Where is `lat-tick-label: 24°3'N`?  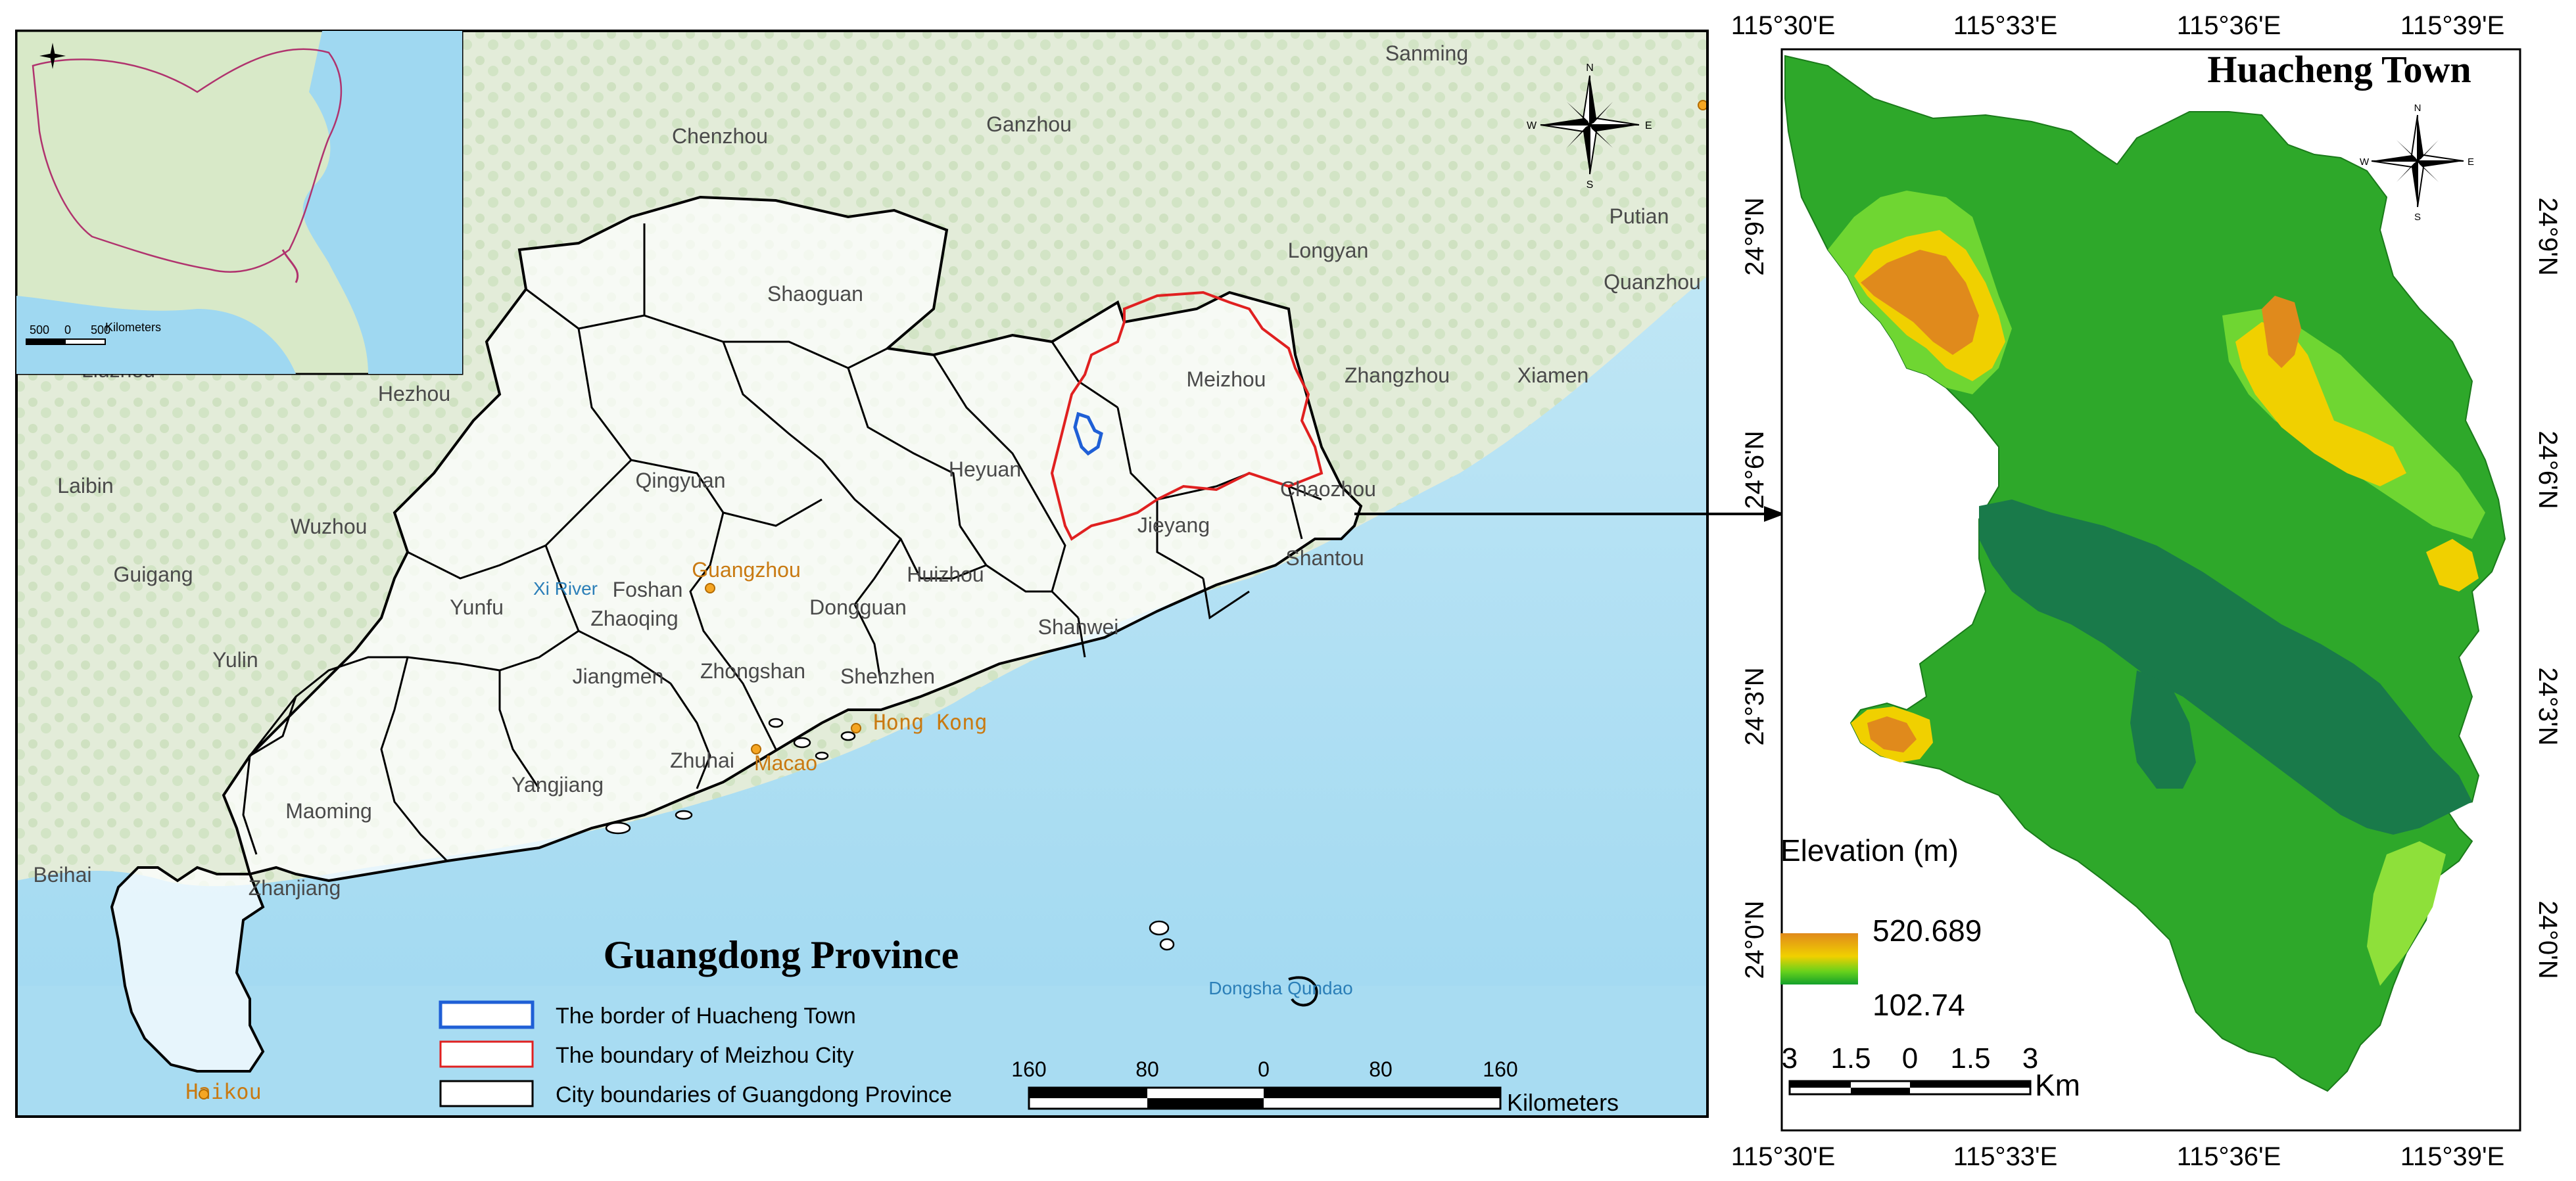
lat-tick-label: 24°3'N is located at coordinates (1755, 706).